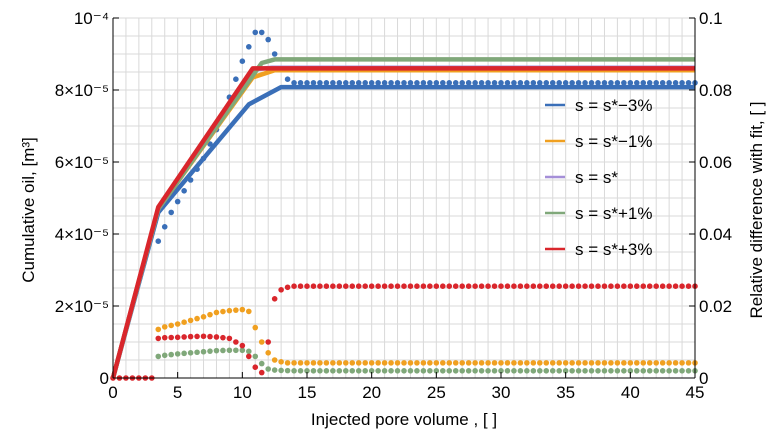 This screenshot has height=435, width=766. What do you see at coordinates (715, 90) in the screenshot?
I see `y2-tick-label: 0.08` at bounding box center [715, 90].